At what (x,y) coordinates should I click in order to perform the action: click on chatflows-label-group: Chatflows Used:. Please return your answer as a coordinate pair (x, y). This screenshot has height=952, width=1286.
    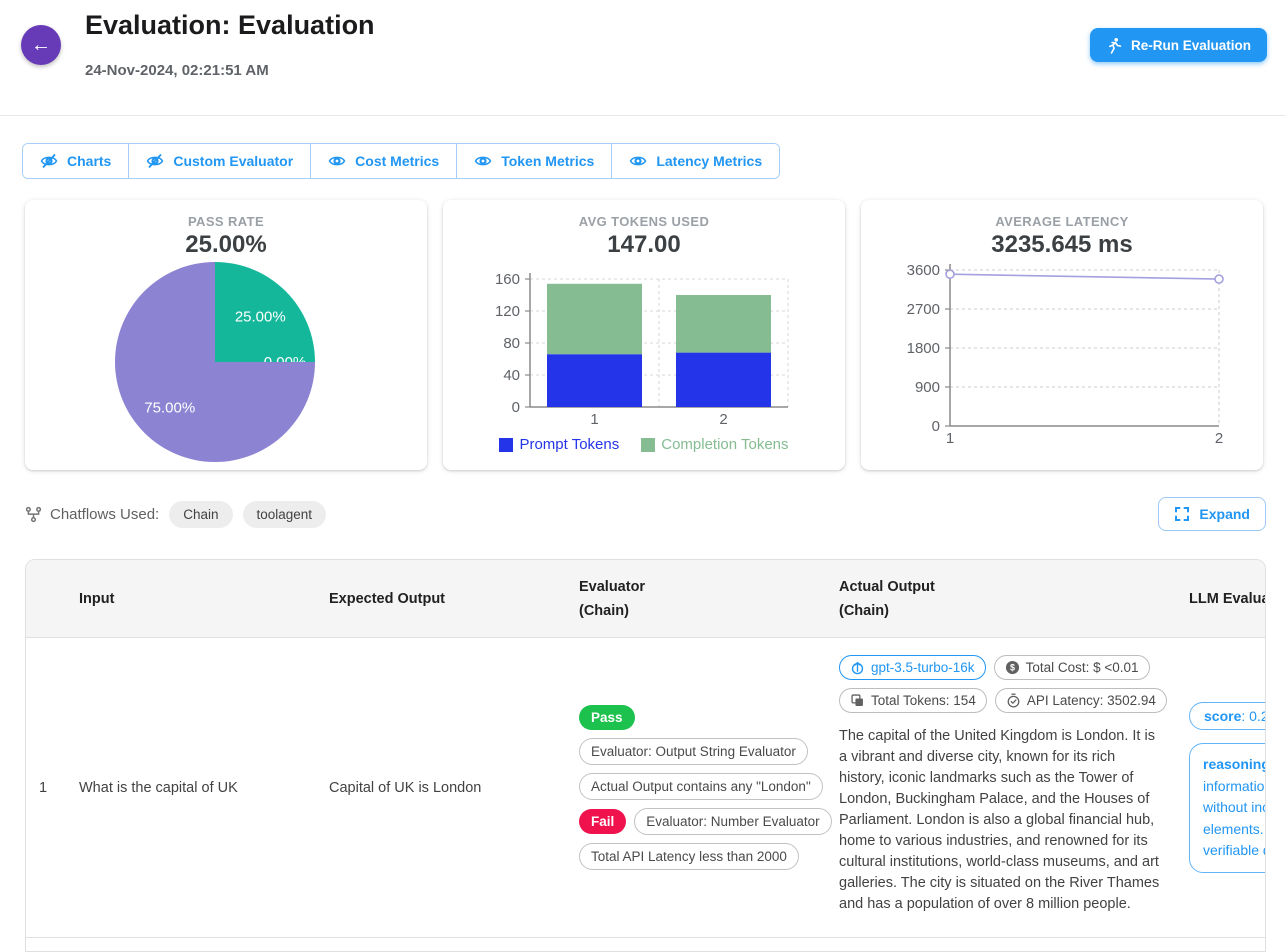
    Looking at the image, I should click on (92, 514).